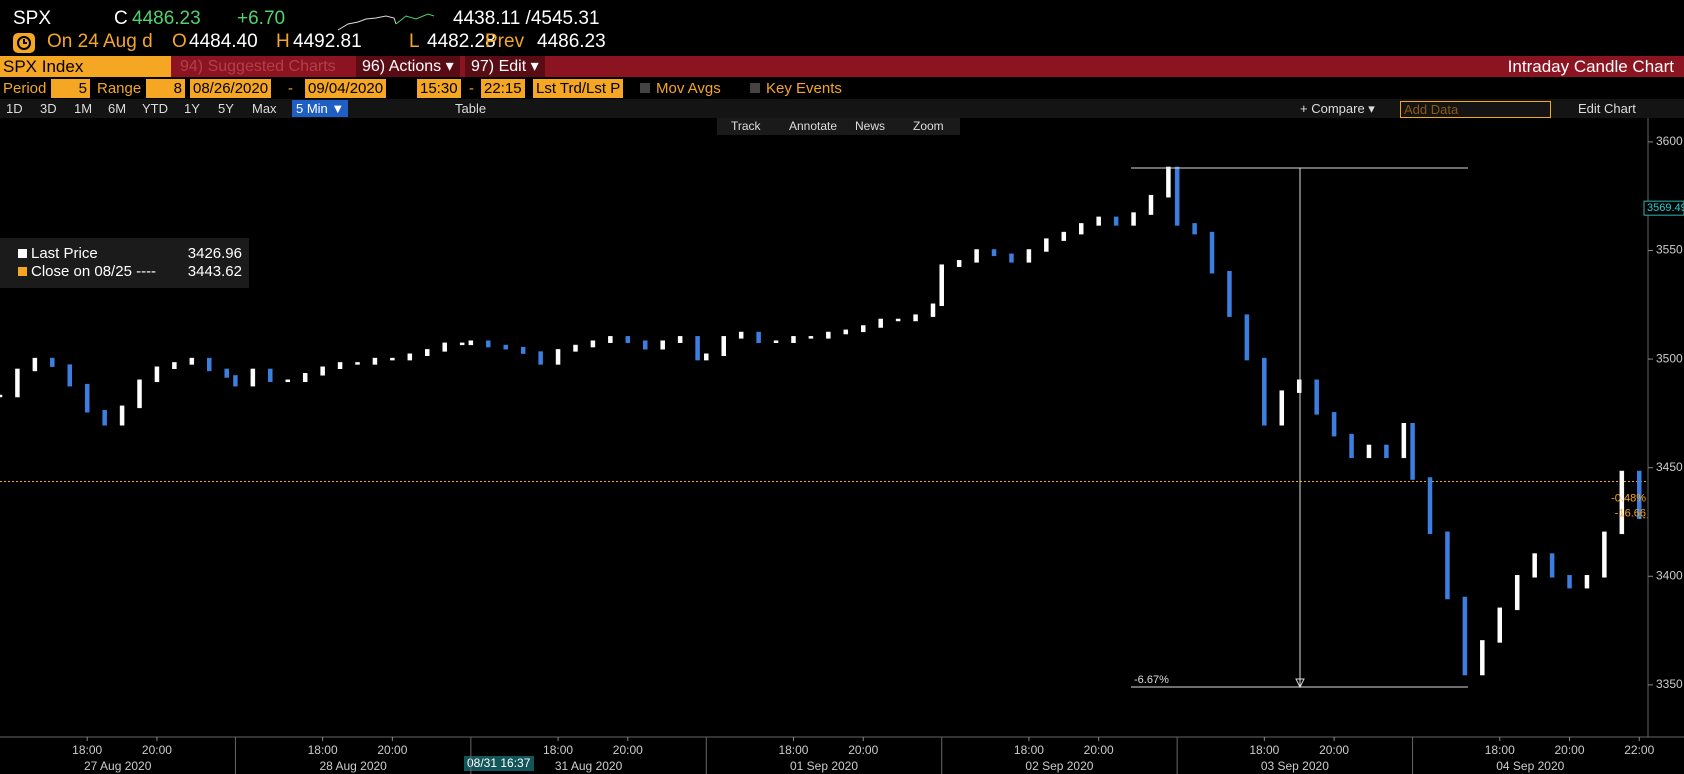 This screenshot has width=1684, height=774. What do you see at coordinates (155, 108) in the screenshot?
I see `range-button: YTD` at bounding box center [155, 108].